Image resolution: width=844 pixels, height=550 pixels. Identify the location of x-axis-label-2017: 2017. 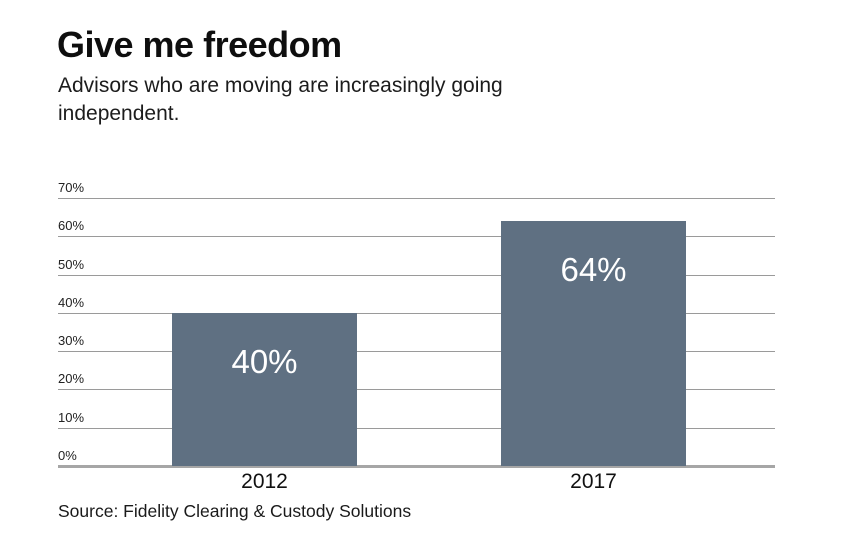
(593, 481).